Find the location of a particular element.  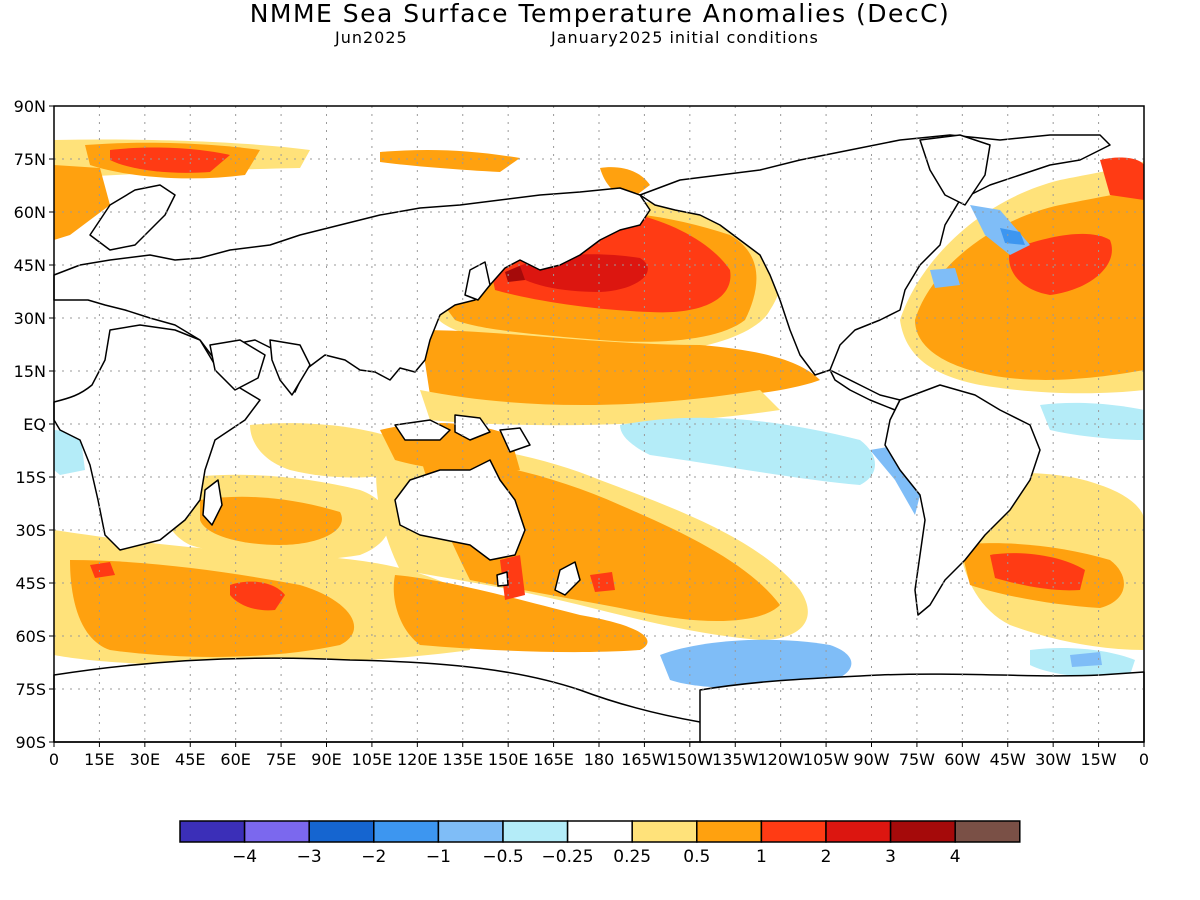

lon-label: 45E is located at coordinates (190, 759).